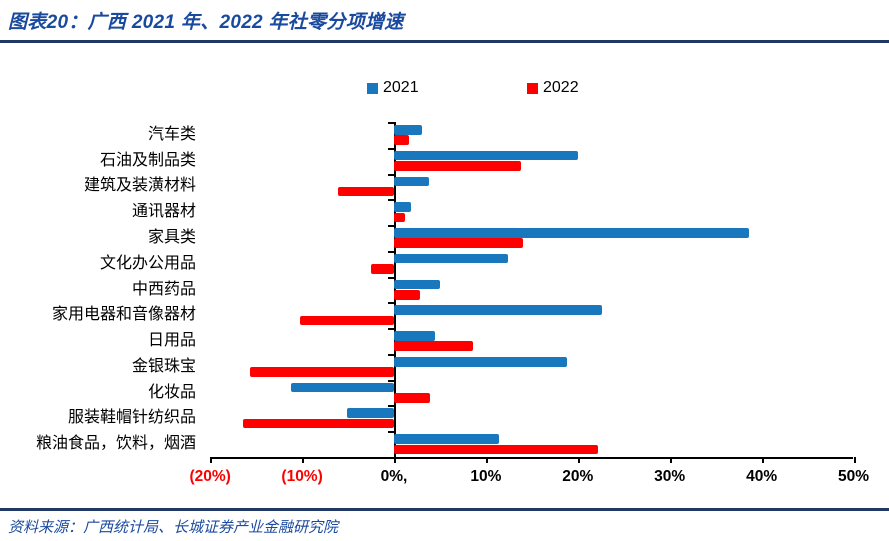 Image resolution: width=889 pixels, height=541 pixels. I want to click on category-label: 石油及制品类, so click(147, 160).